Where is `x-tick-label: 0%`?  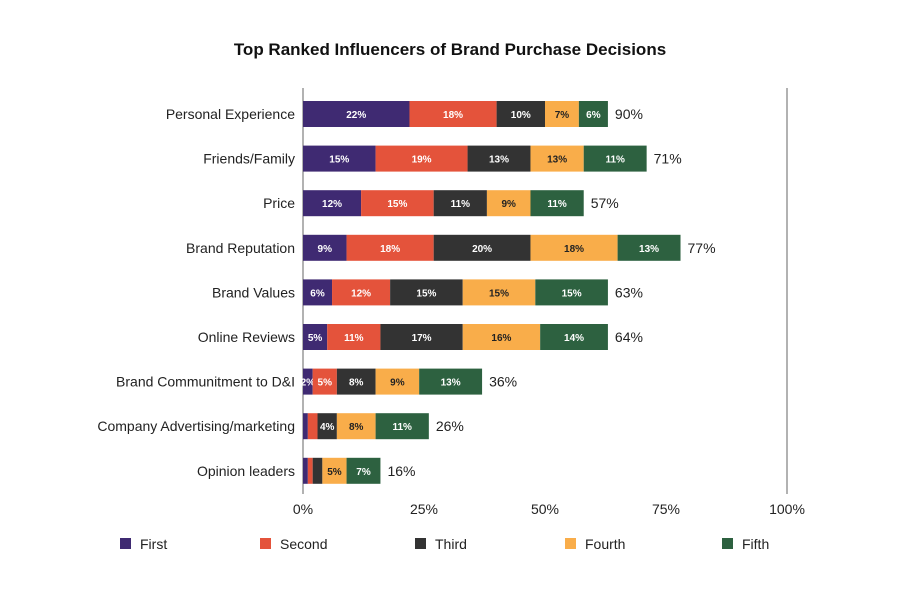 x-tick-label: 0% is located at coordinates (303, 509).